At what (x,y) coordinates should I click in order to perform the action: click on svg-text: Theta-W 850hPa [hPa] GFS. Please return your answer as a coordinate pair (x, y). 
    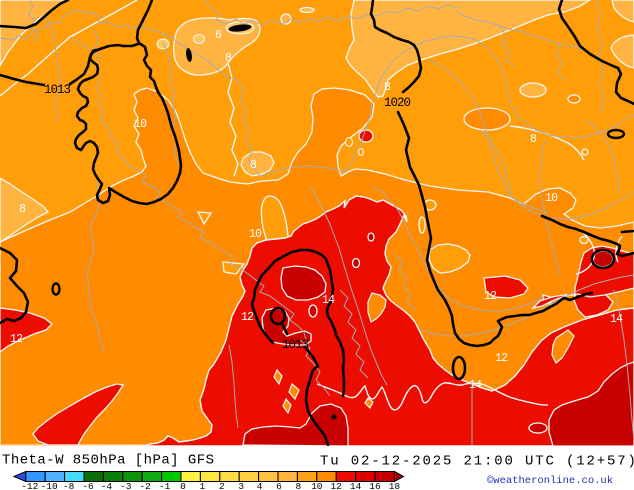
    Looking at the image, I should click on (108, 461).